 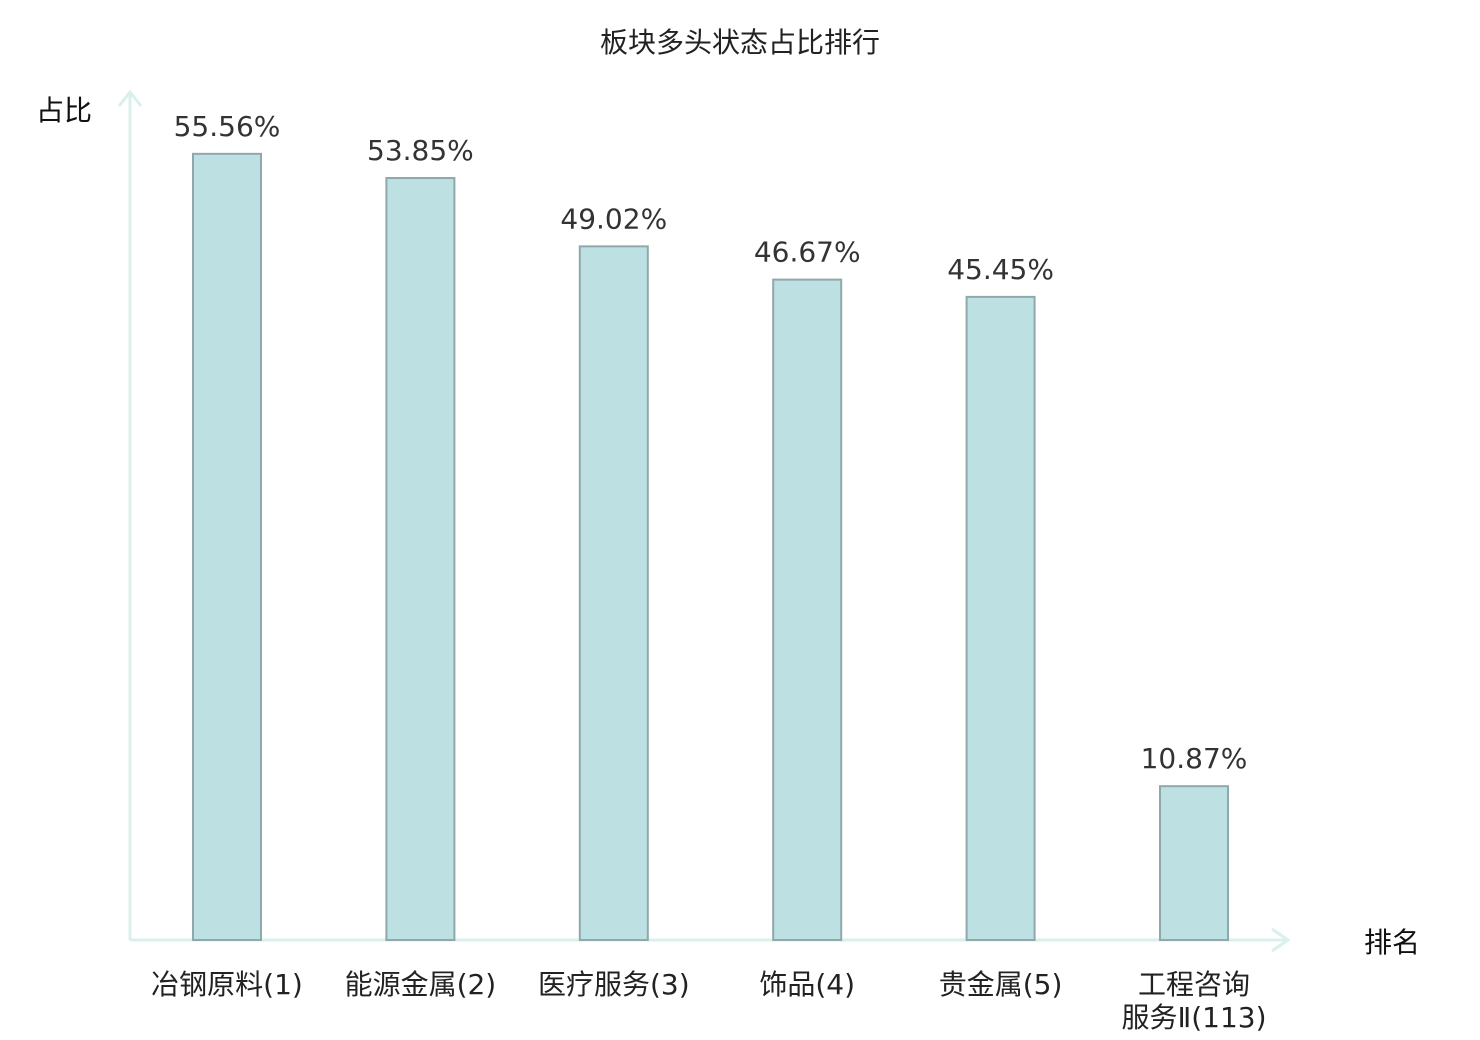 I want to click on y-axis-label: 占比, so click(x=64, y=110).